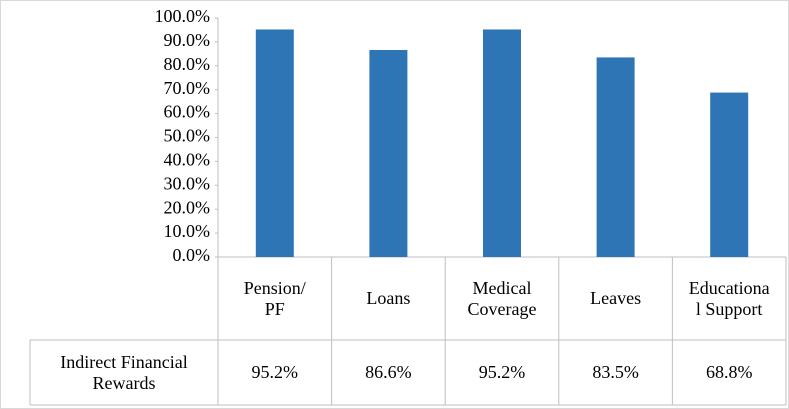 This screenshot has width=789, height=409. What do you see at coordinates (729, 298) in the screenshot?
I see `x-tick-label: Educational Support` at bounding box center [729, 298].